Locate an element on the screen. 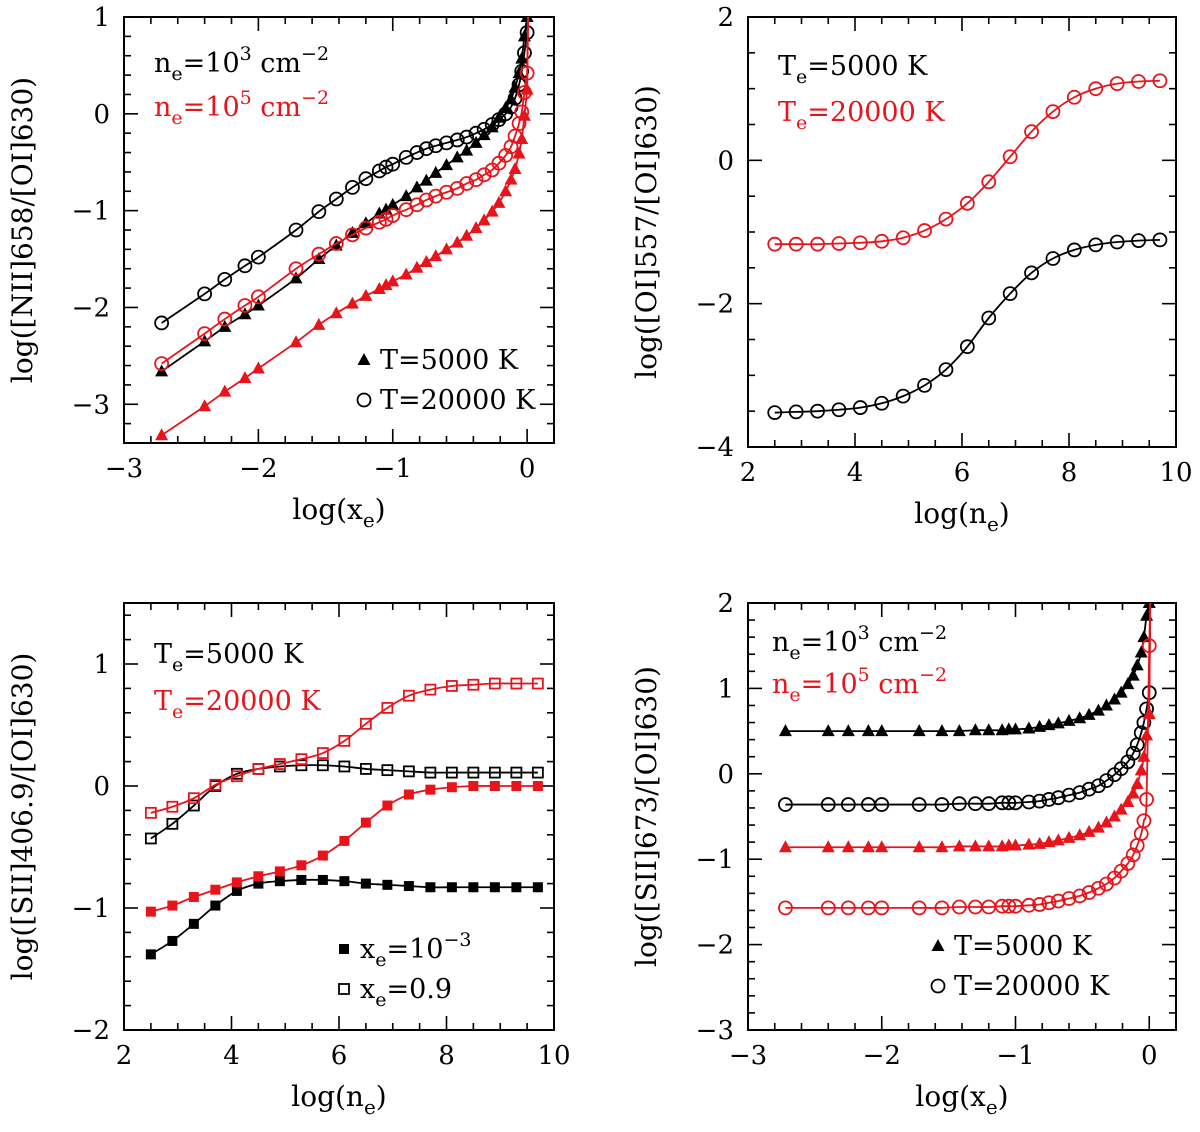  x-tick-label: 4 is located at coordinates (231, 1056).